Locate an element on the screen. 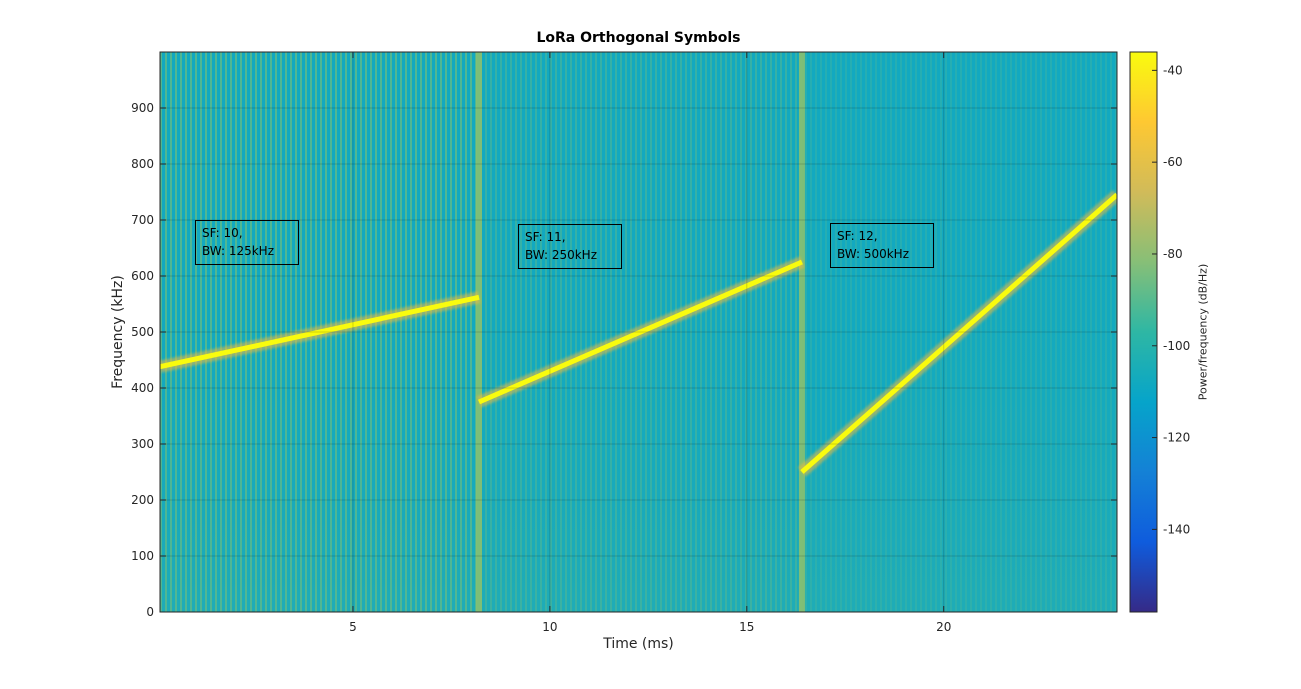  colorbar-tick-label--100: -100 is located at coordinates (1176, 346).